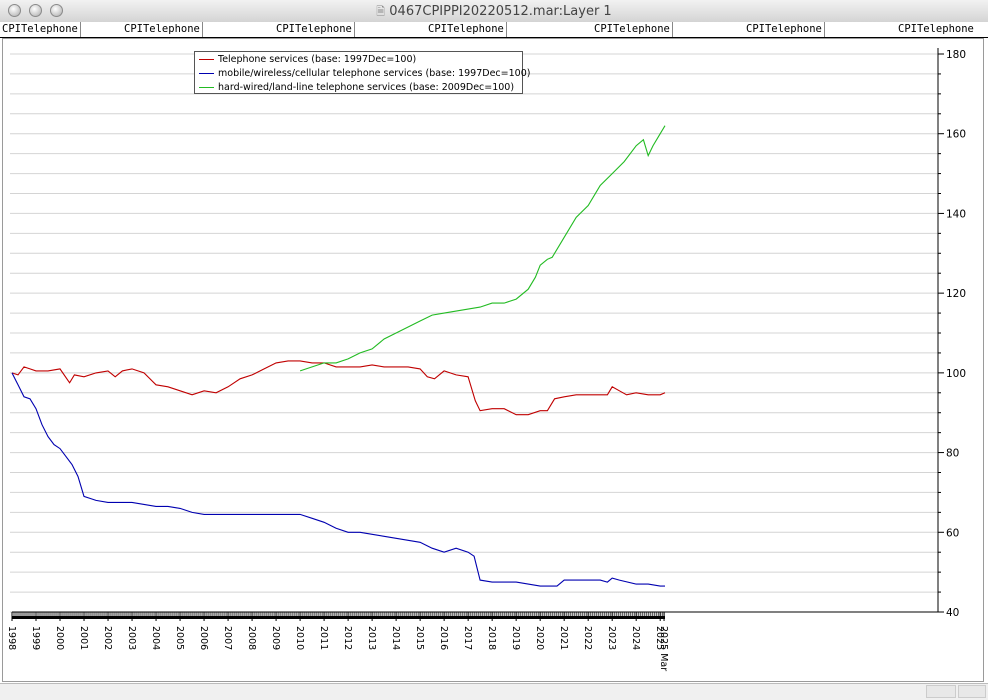  What do you see at coordinates (206, 87) in the screenshot?
I see `legend-swatch-landline` at bounding box center [206, 87].